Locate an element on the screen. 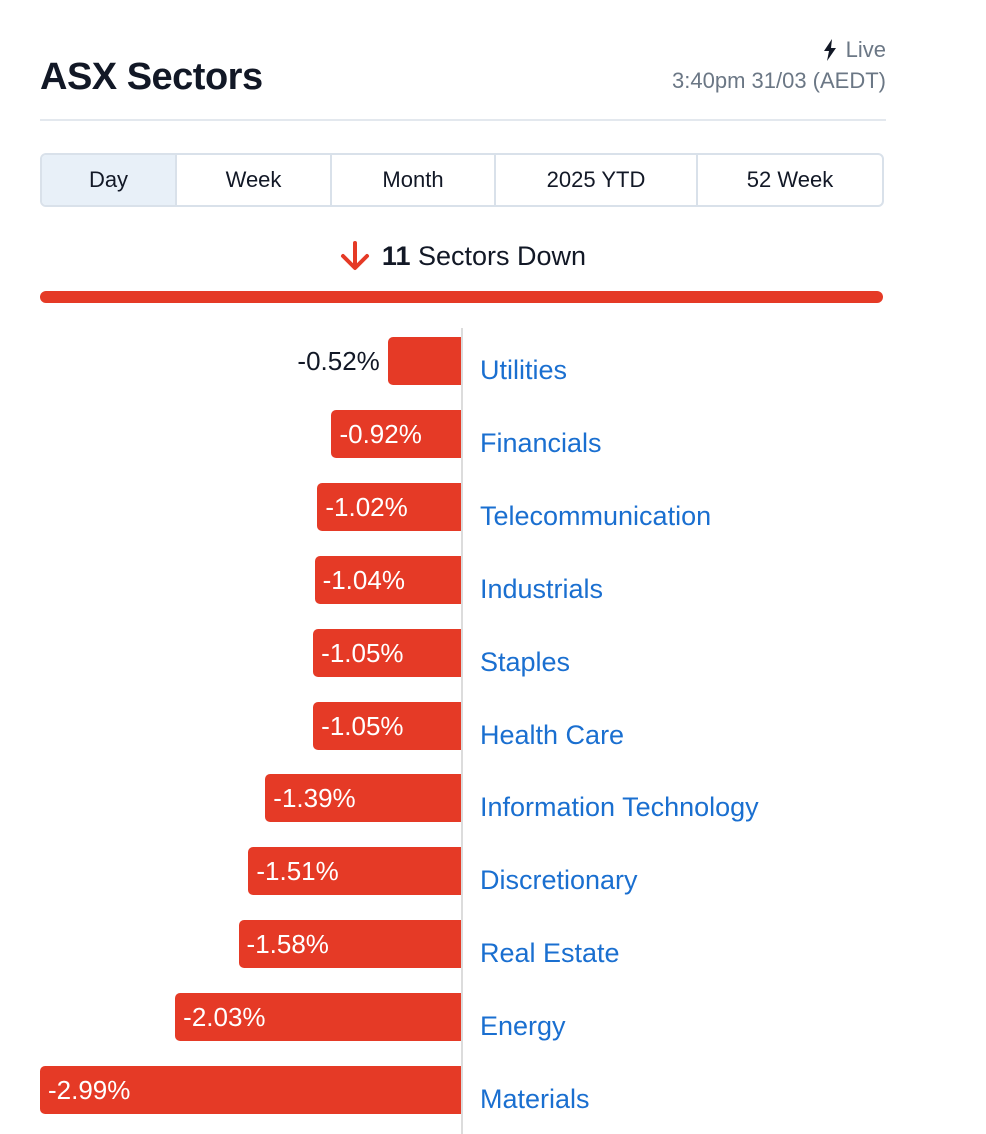 Image resolution: width=986 pixels, height=1134 pixels. value-label: -2.03% is located at coordinates (224, 1017).